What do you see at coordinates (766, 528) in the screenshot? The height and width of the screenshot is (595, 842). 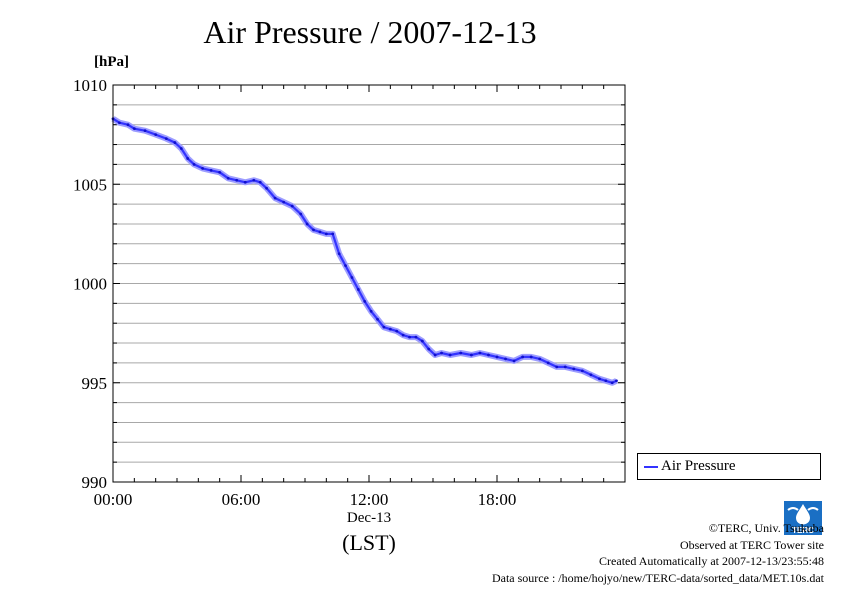 I see `credit-copyright: ©TERC, Univ. Tsukuba` at bounding box center [766, 528].